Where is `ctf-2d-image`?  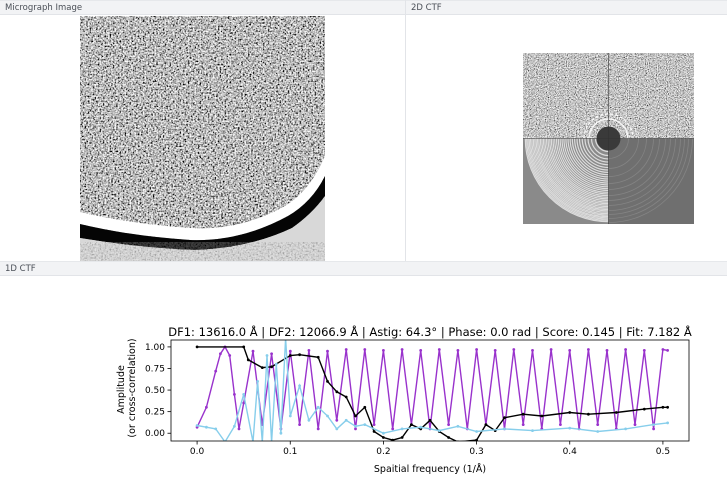
ctf-2d-image is located at coordinates (608, 138).